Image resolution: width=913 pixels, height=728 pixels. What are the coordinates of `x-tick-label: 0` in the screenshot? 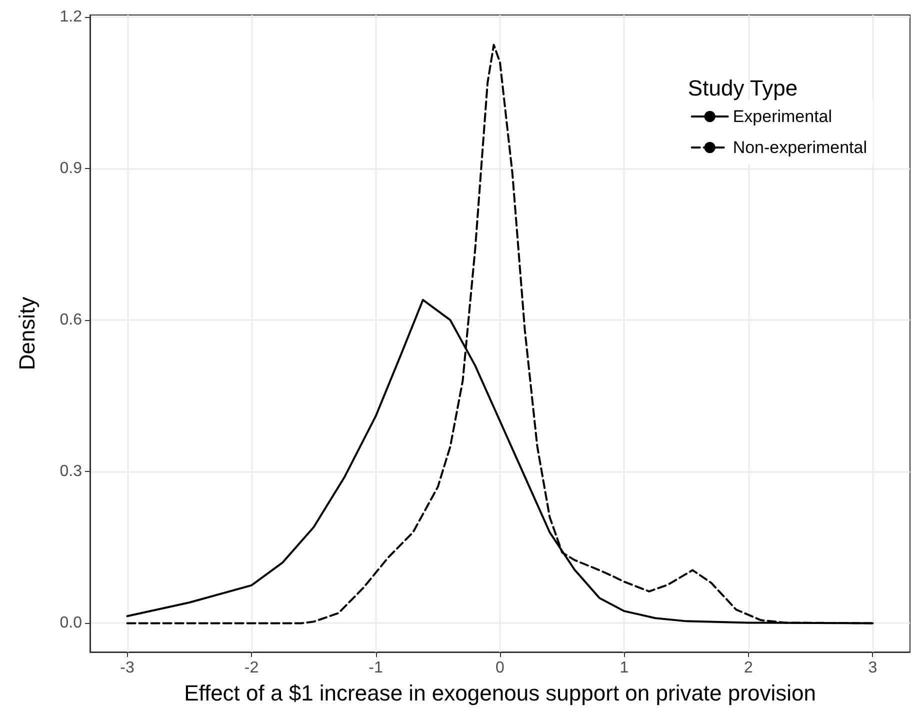 It's located at (500, 668).